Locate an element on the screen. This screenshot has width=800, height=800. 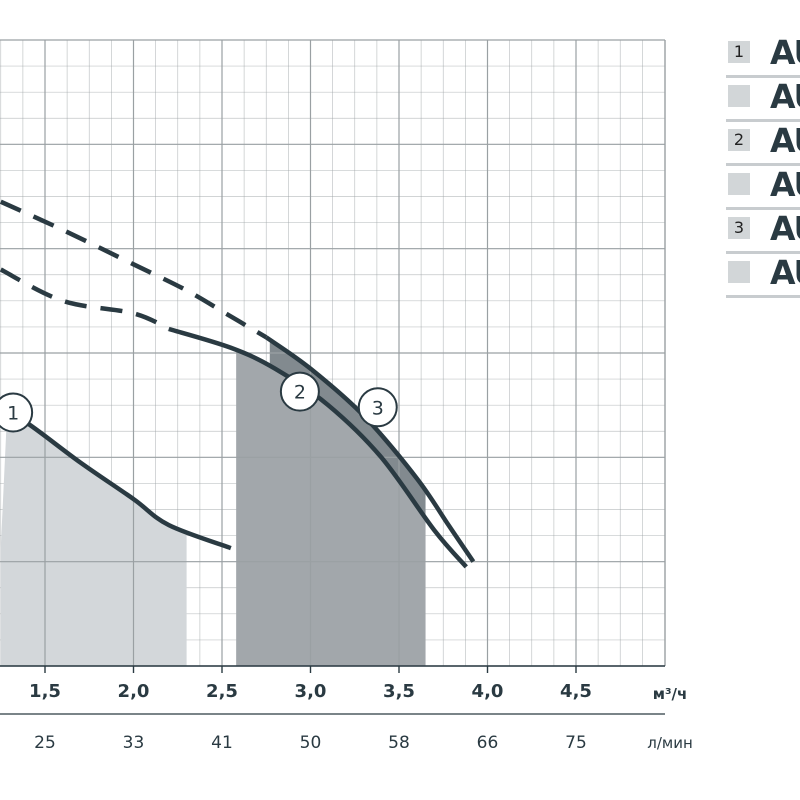
shaded-region-medium is located at coordinates (331, 508).